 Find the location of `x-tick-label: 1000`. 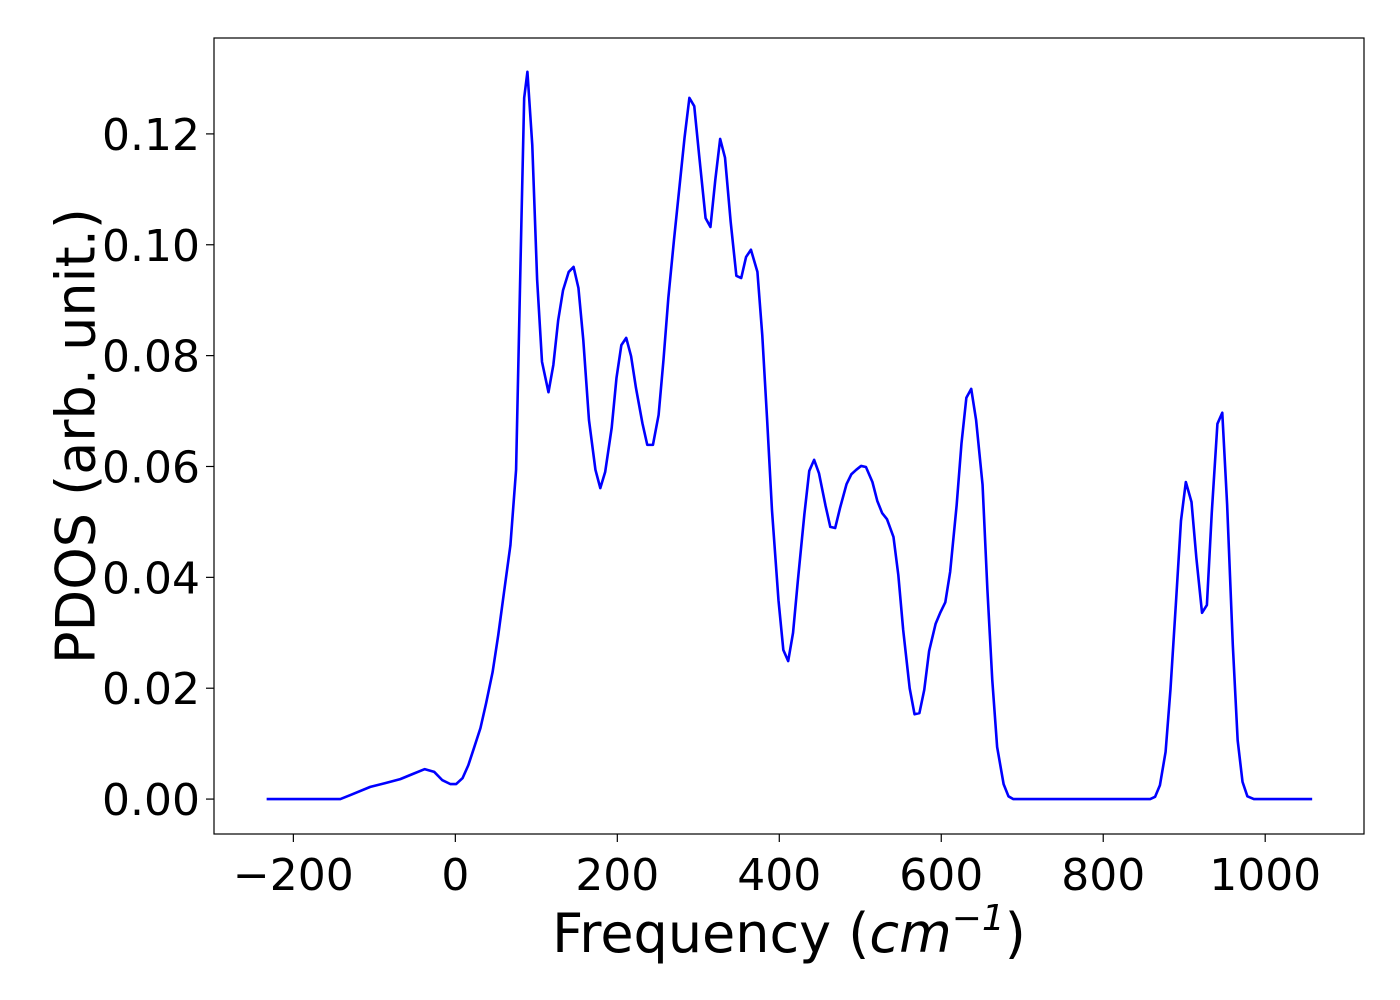

x-tick-label: 1000 is located at coordinates (1265, 875).